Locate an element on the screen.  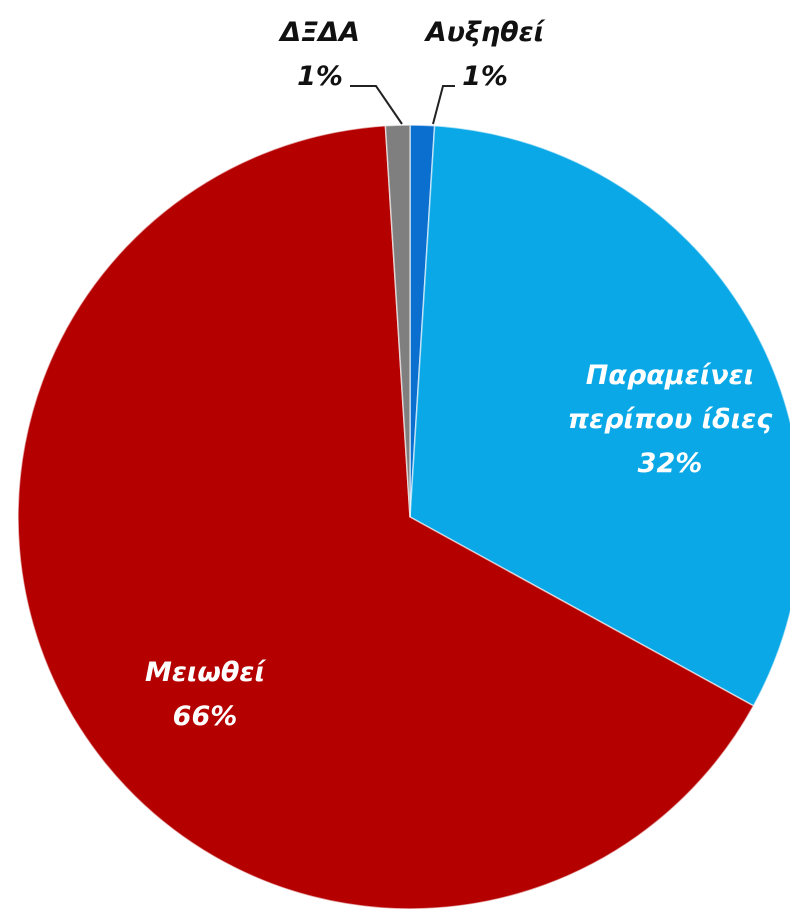
slice-label: Μειωθεί 66% is located at coordinates (205, 695).